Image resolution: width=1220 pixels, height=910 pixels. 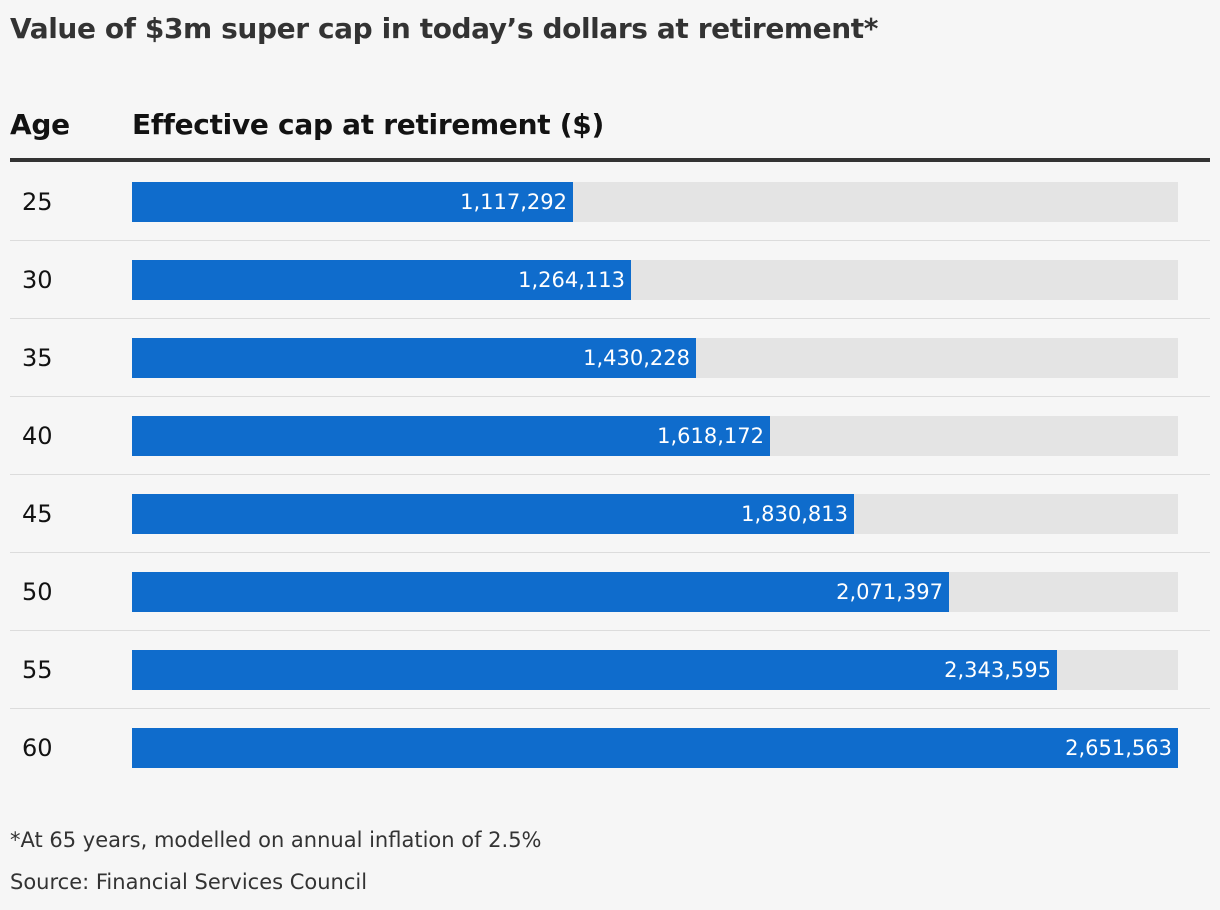 What do you see at coordinates (37, 436) in the screenshot?
I see `age-label-40: 40` at bounding box center [37, 436].